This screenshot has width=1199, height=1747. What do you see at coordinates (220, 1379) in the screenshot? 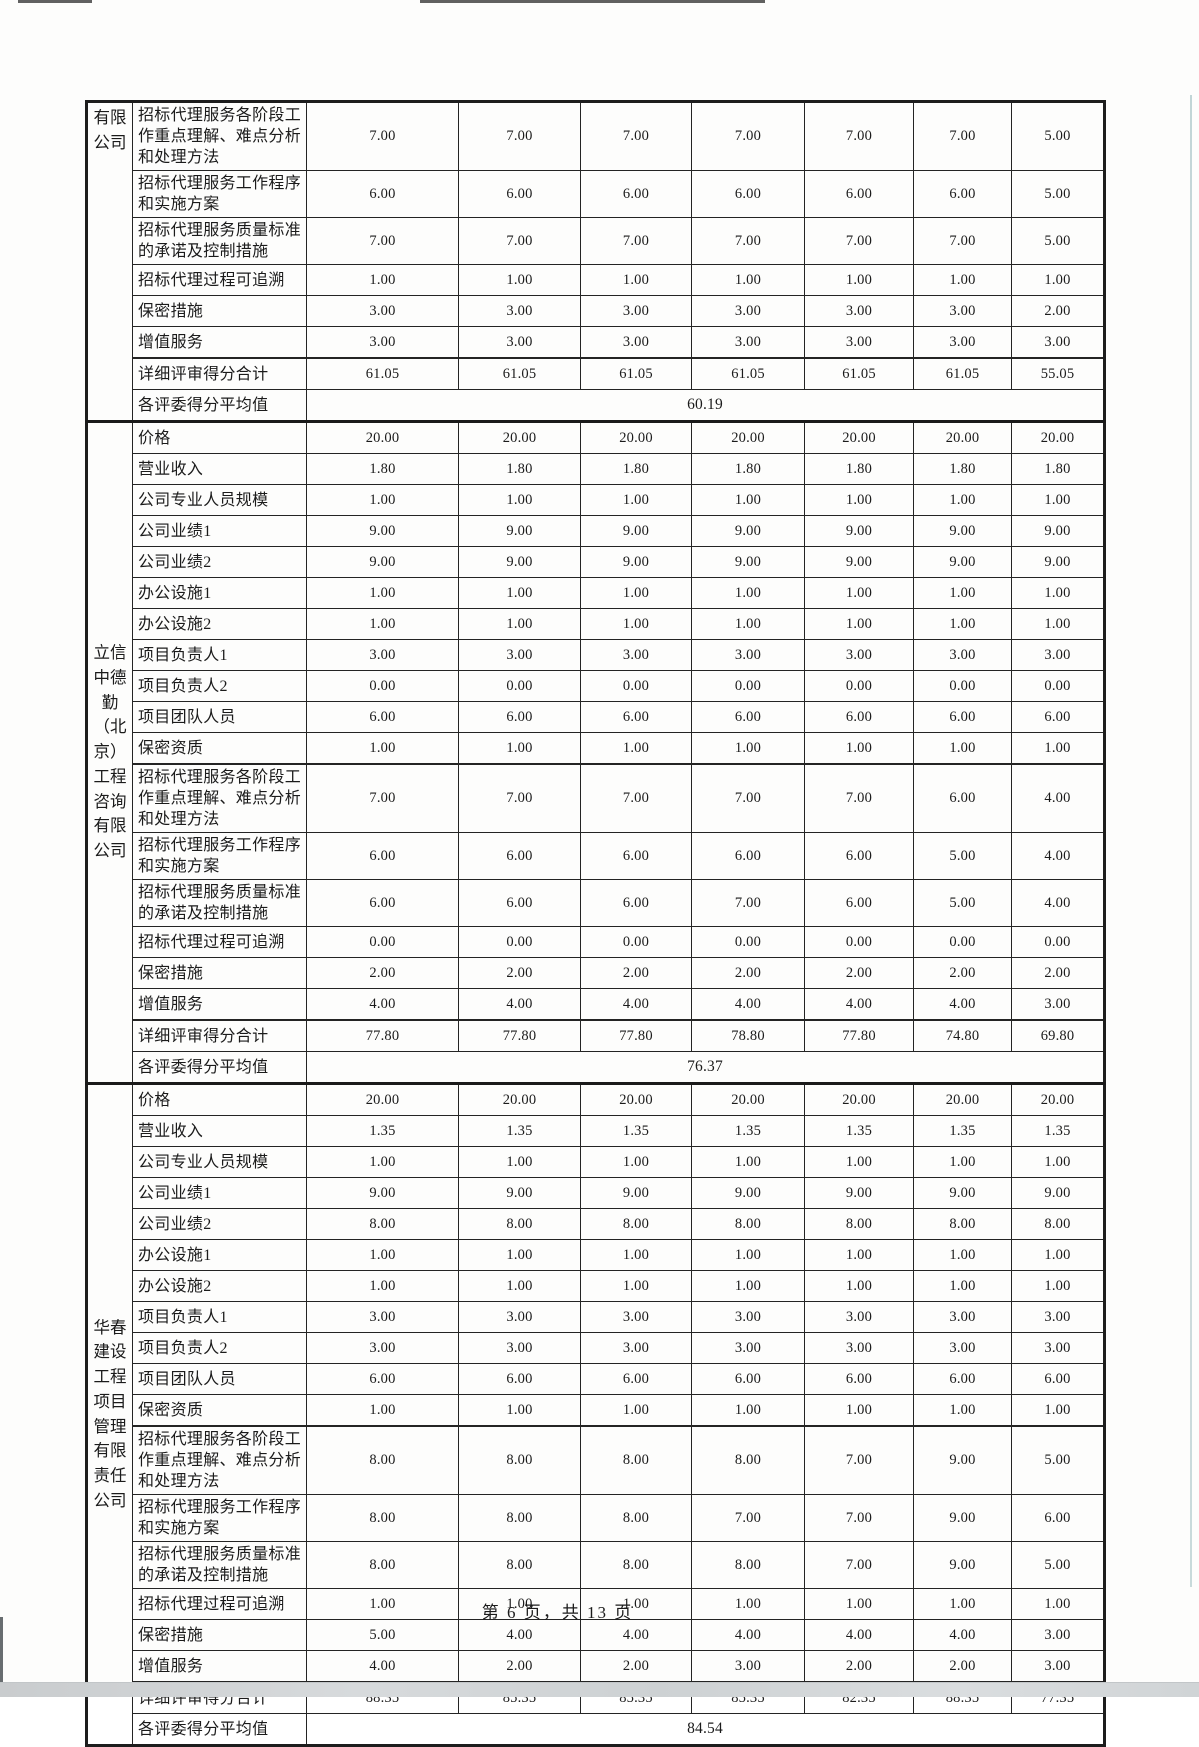
I see `criterion-label: 项目团队人员` at bounding box center [220, 1379].